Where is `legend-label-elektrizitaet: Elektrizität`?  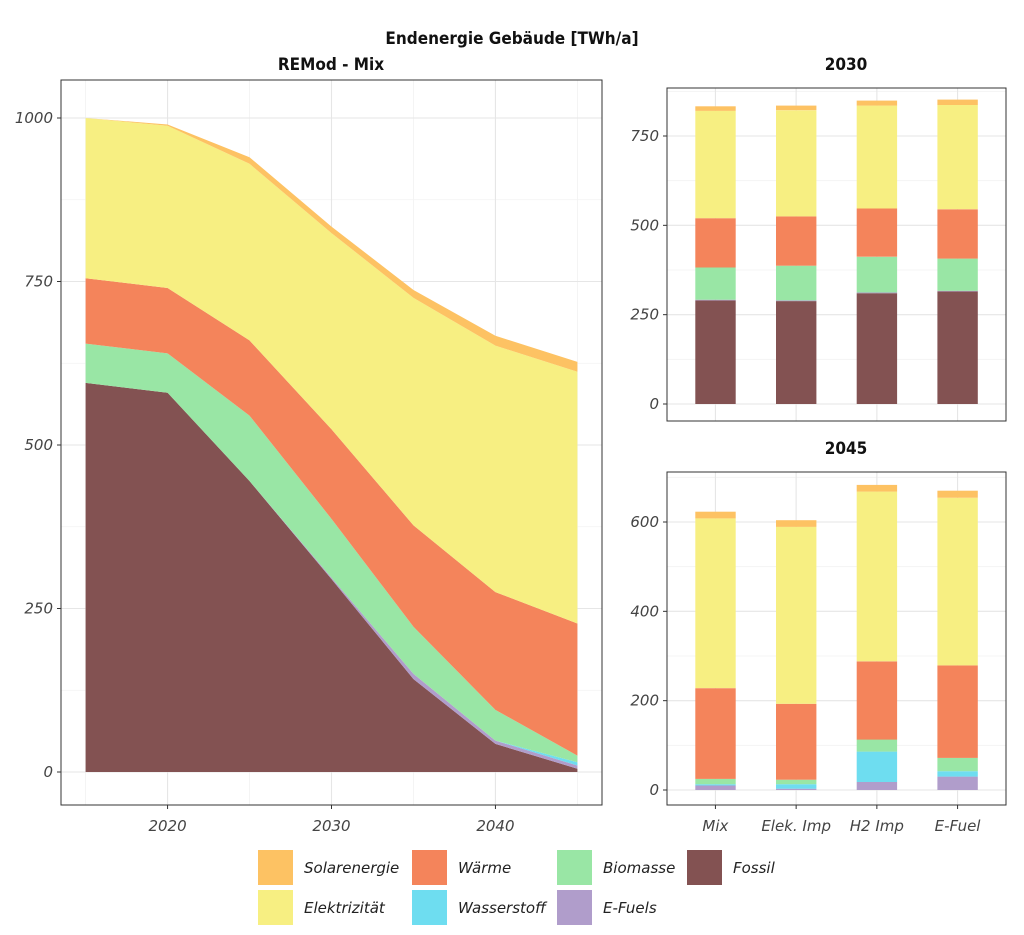 legend-label-elektrizitaet: Elektrizität is located at coordinates (345, 908).